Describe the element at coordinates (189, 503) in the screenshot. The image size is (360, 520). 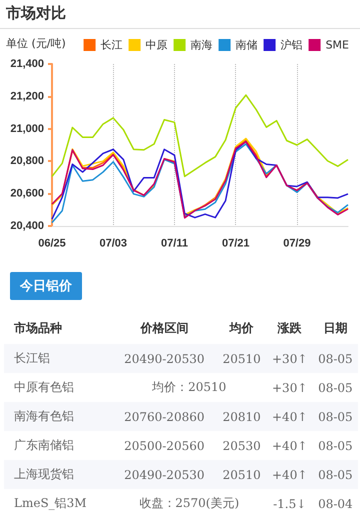
I see `text: 收盘：2570(美元)` at that location.